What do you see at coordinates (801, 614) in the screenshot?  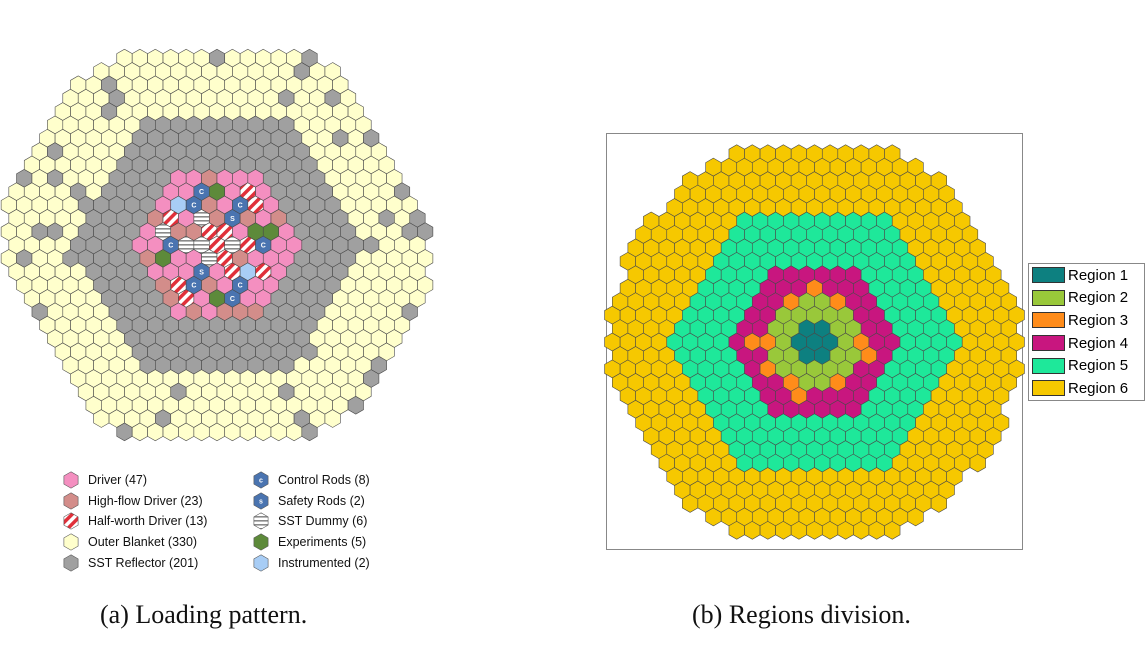 I see `caption-regions-division: (b) Regions division.` at bounding box center [801, 614].